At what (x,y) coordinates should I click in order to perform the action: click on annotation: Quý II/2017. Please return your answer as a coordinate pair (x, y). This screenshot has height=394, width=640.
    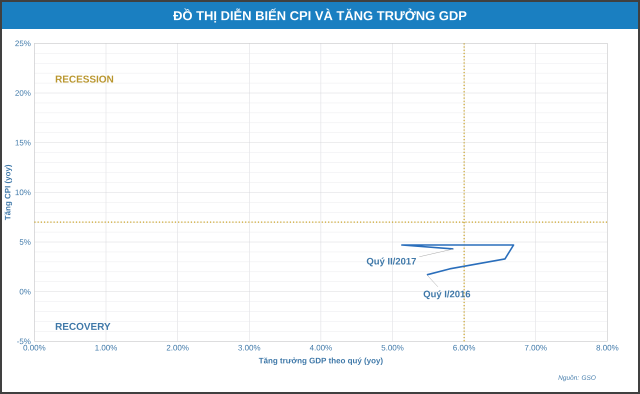
    Looking at the image, I should click on (391, 262).